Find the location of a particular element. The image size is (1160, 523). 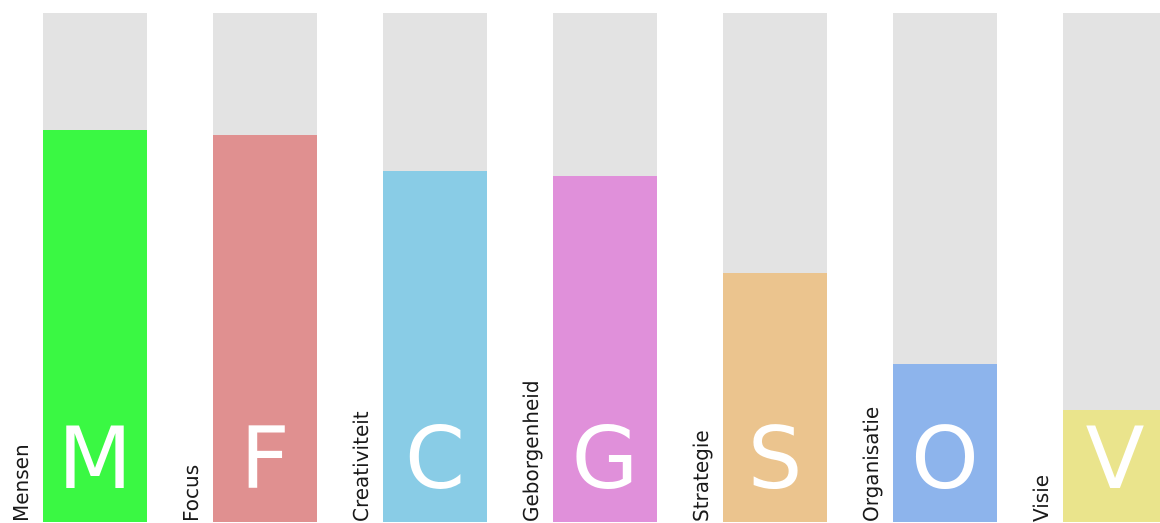

bar-track-creativiteit: C is located at coordinates (435, 267).